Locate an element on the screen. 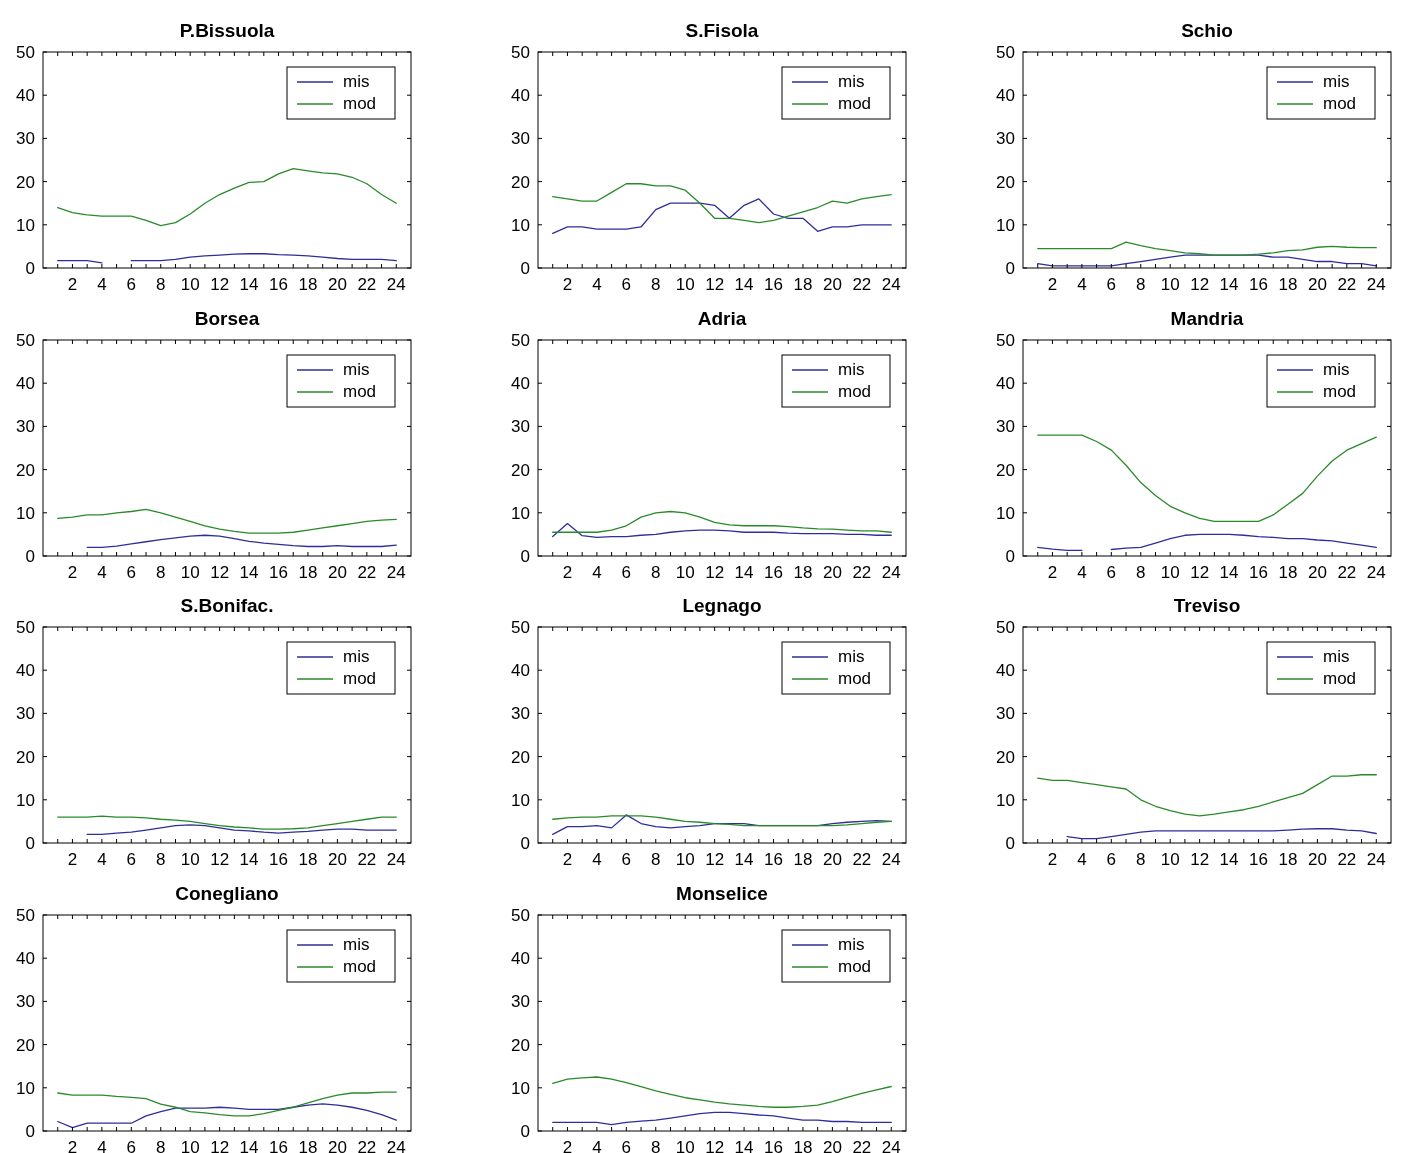 This screenshot has width=1412, height=1153. chart-title: Adria is located at coordinates (722, 318).